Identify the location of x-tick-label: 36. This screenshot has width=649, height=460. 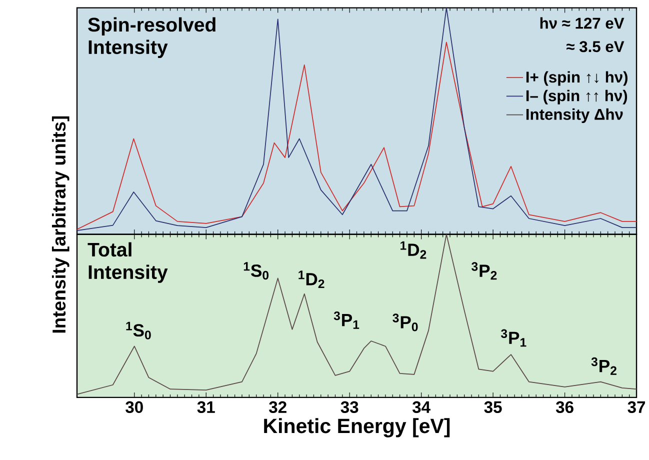
(565, 407).